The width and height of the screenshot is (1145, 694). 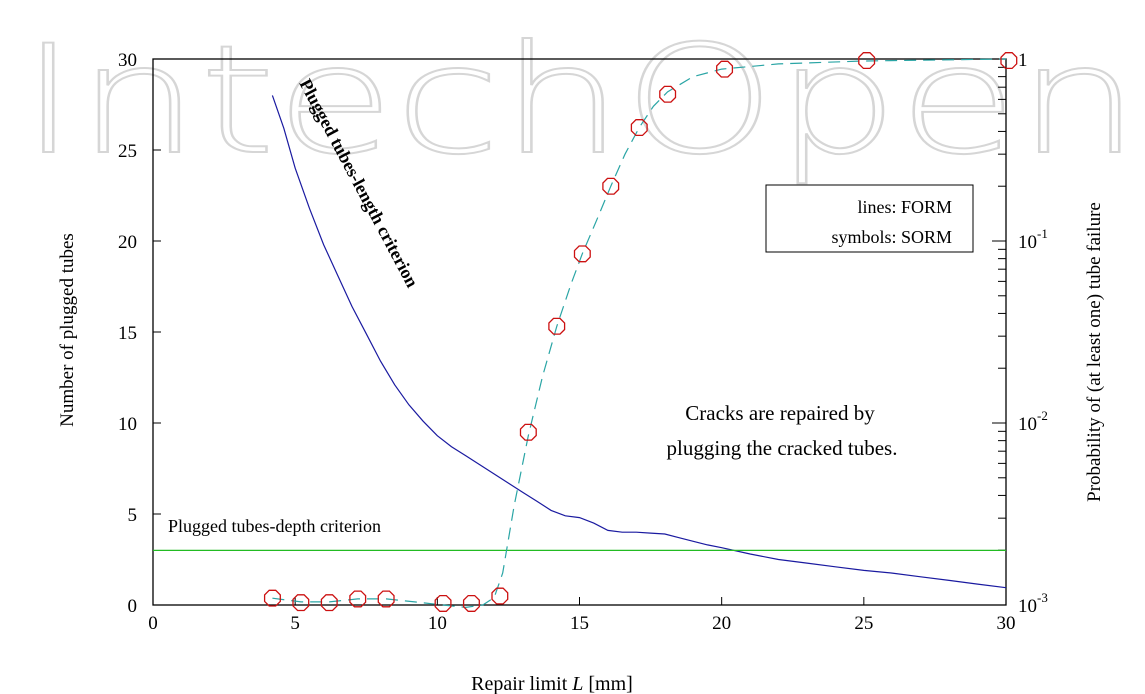 I want to click on x-axis-title-var: L, so click(x=577, y=683).